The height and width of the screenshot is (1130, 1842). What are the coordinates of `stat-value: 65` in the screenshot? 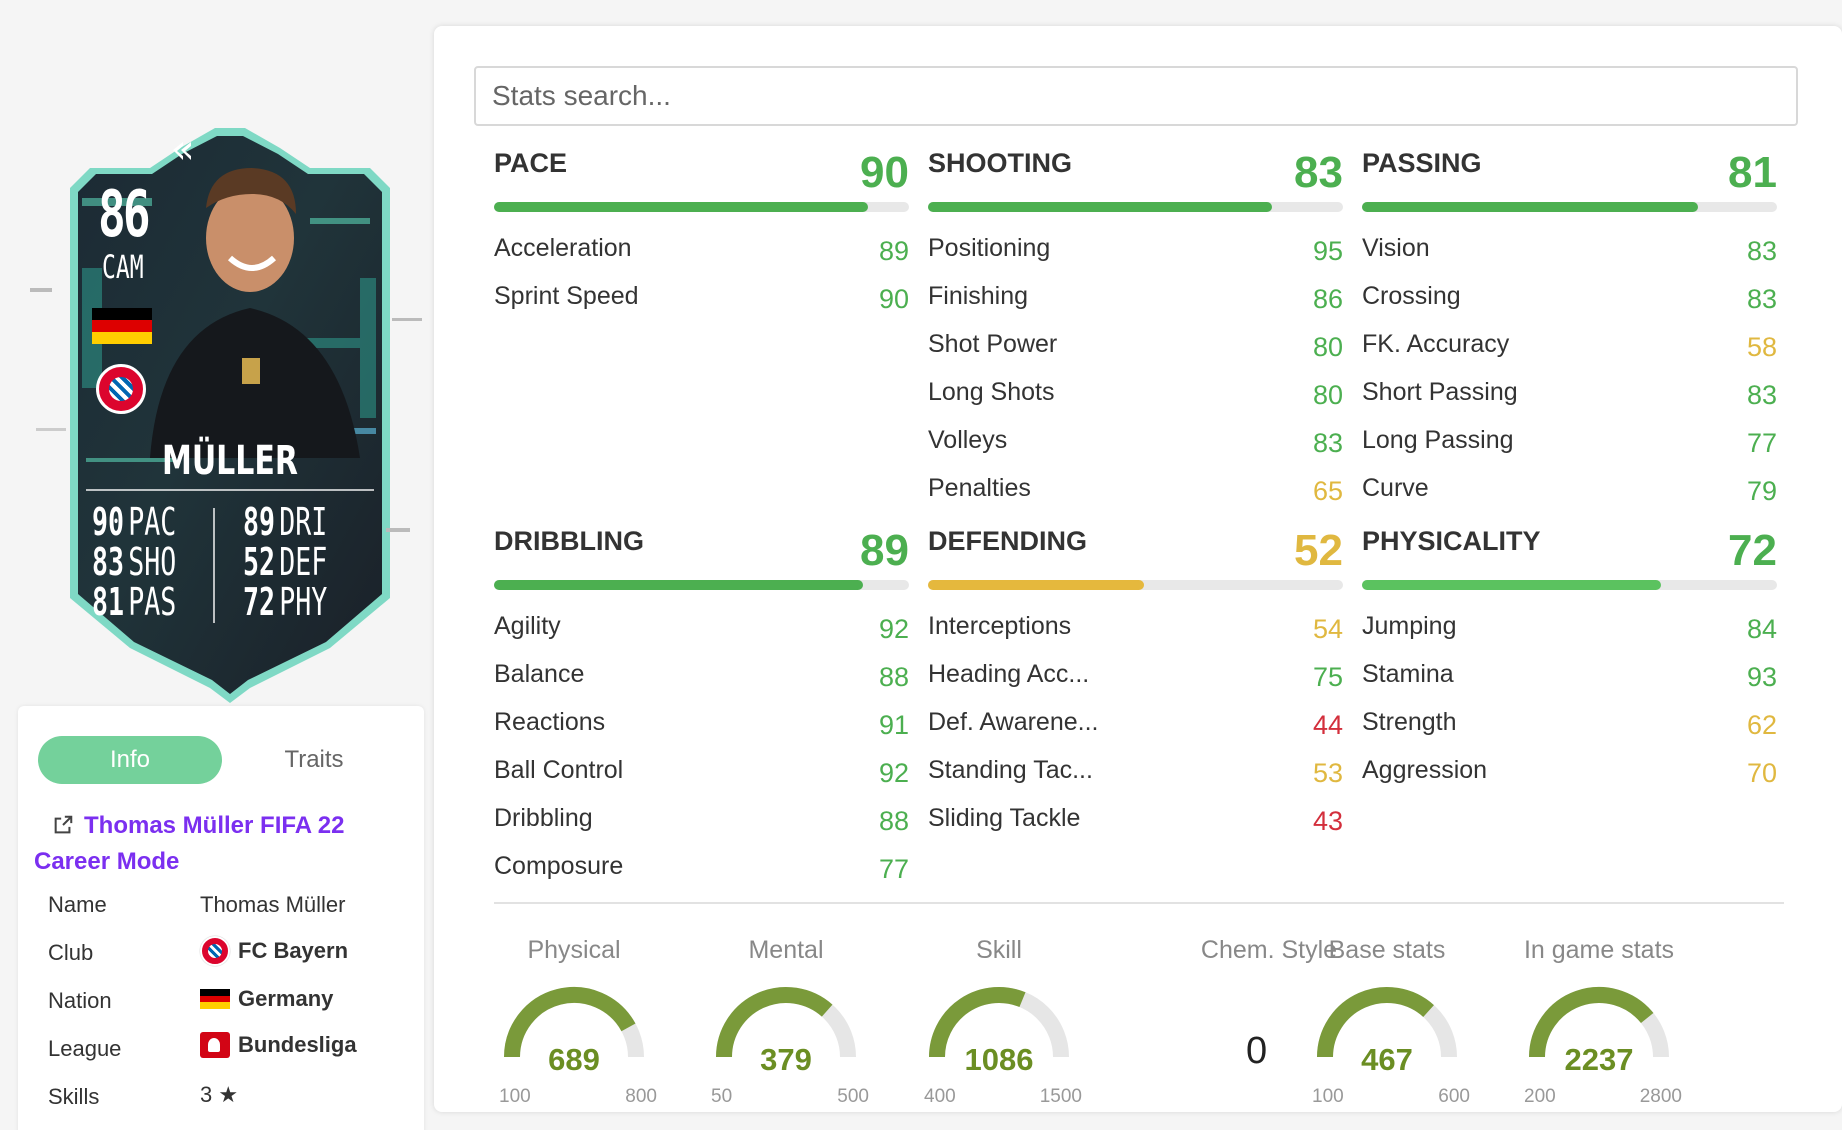 It's located at (1327, 491).